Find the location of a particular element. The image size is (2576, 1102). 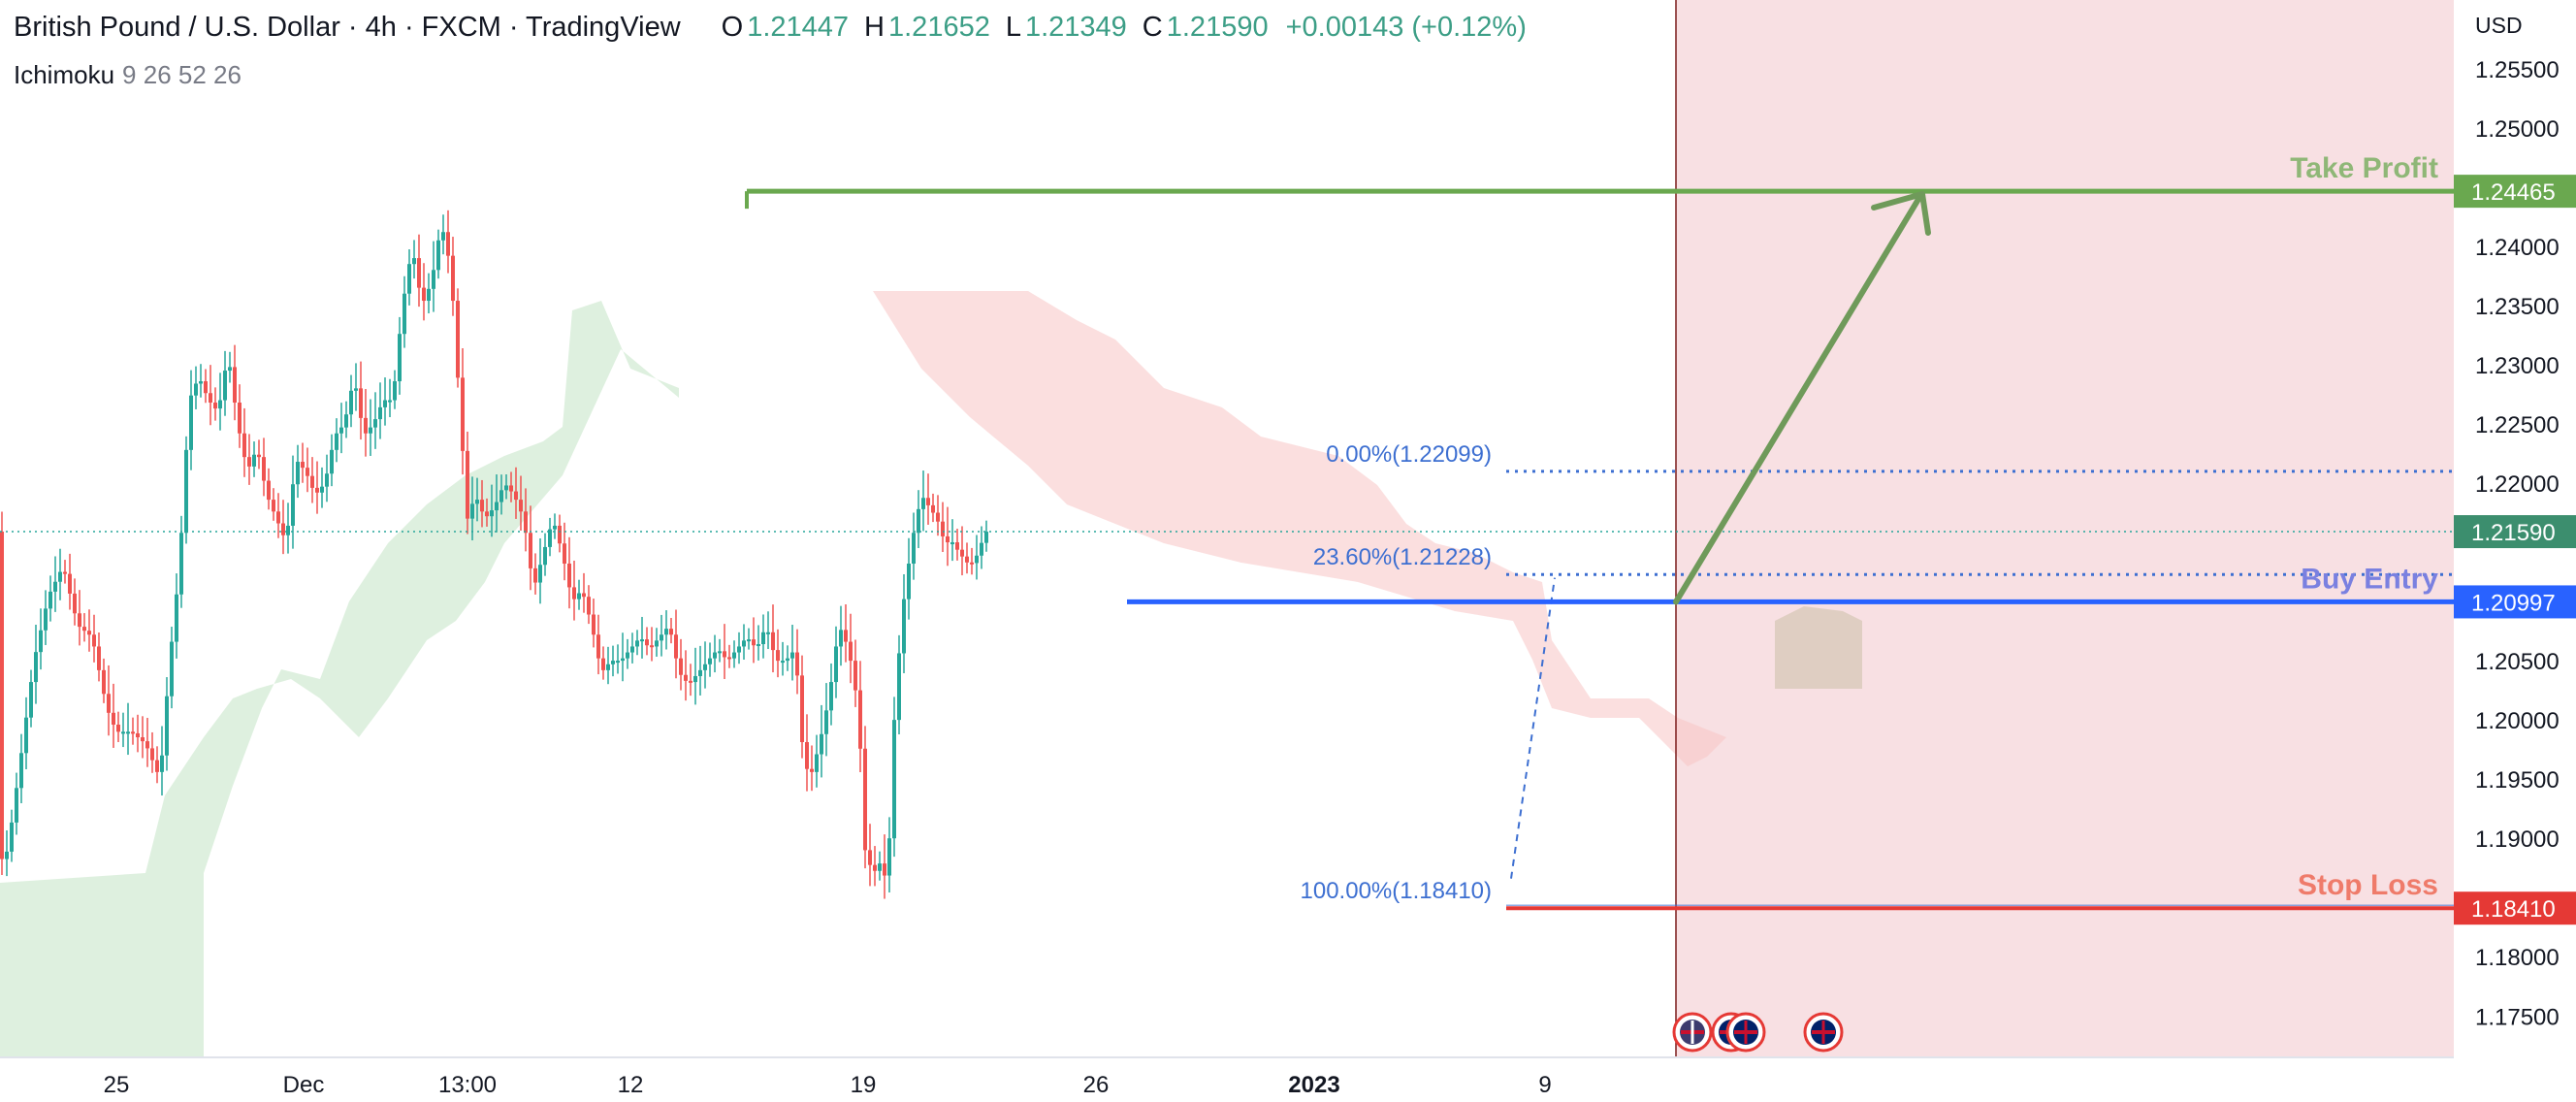

axis-currency-label: USD is located at coordinates (2499, 25).